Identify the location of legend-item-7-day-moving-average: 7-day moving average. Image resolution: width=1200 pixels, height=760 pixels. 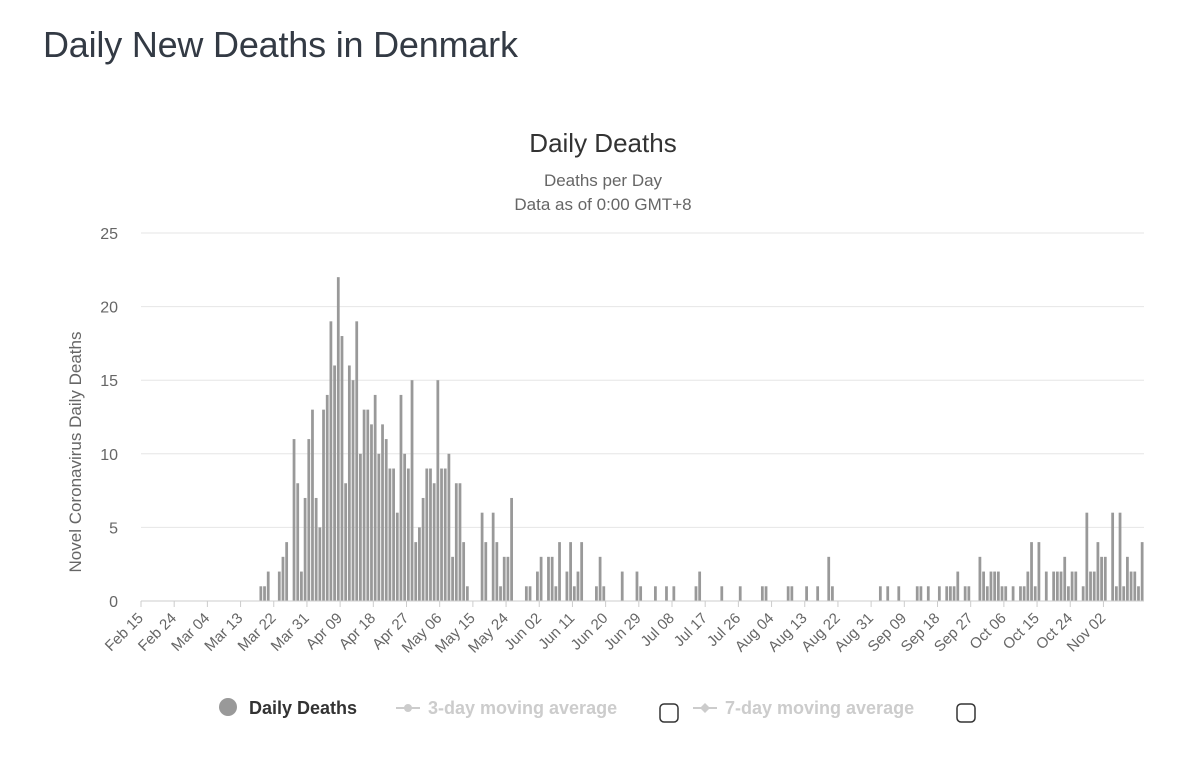
(803, 708).